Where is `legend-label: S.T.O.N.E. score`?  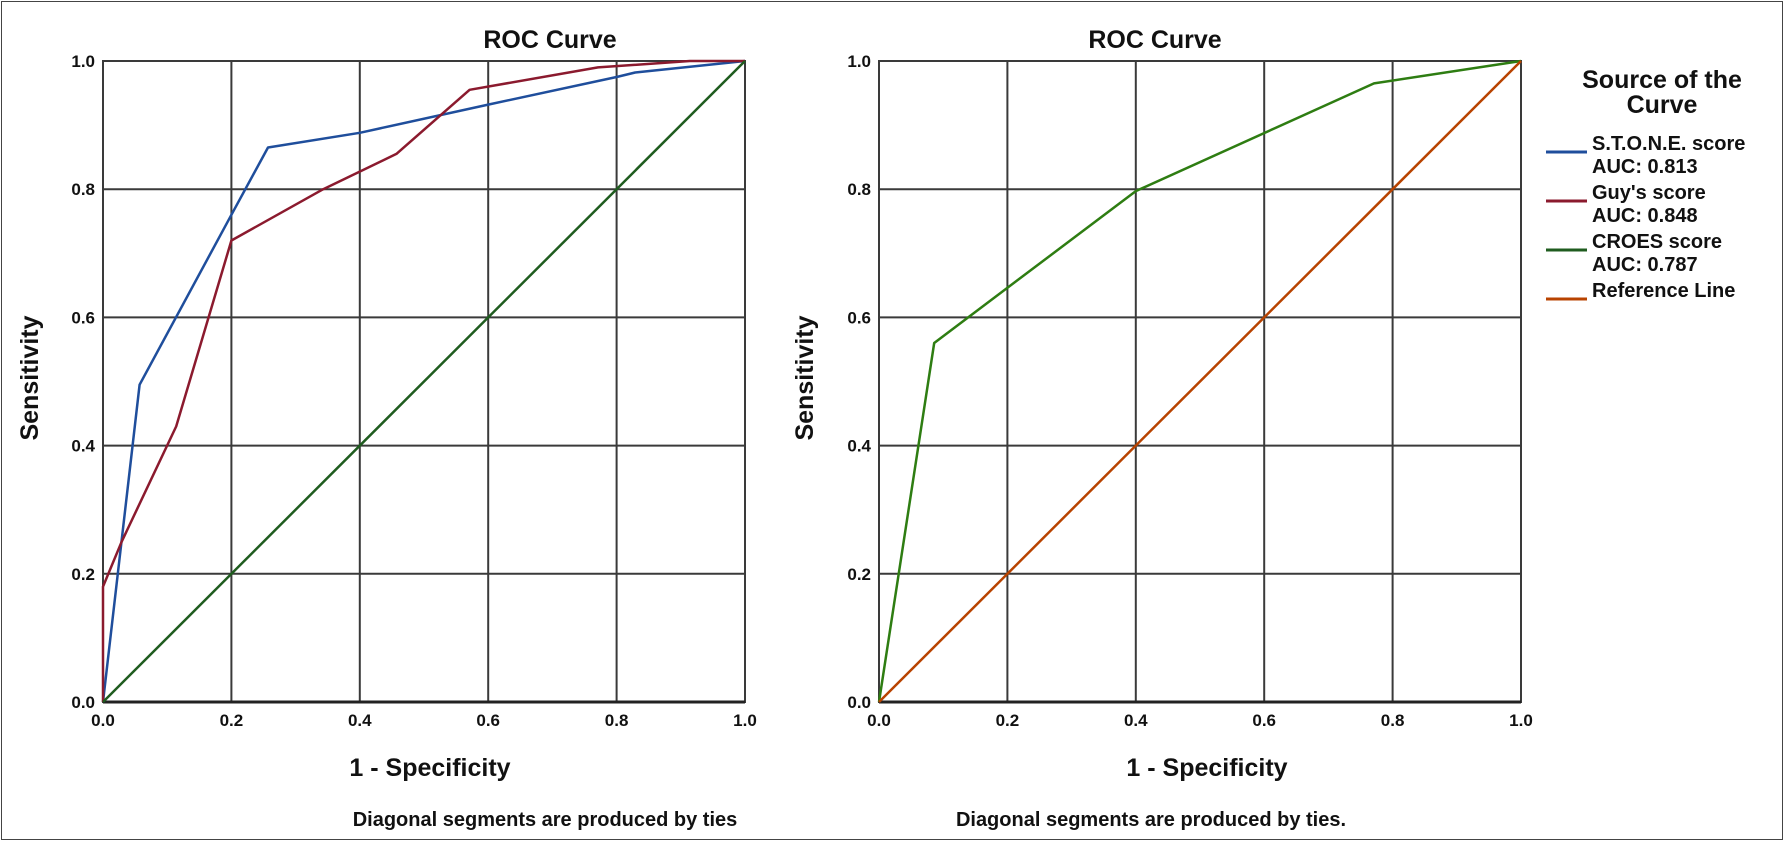 legend-label: S.T.O.N.E. score is located at coordinates (1668, 144).